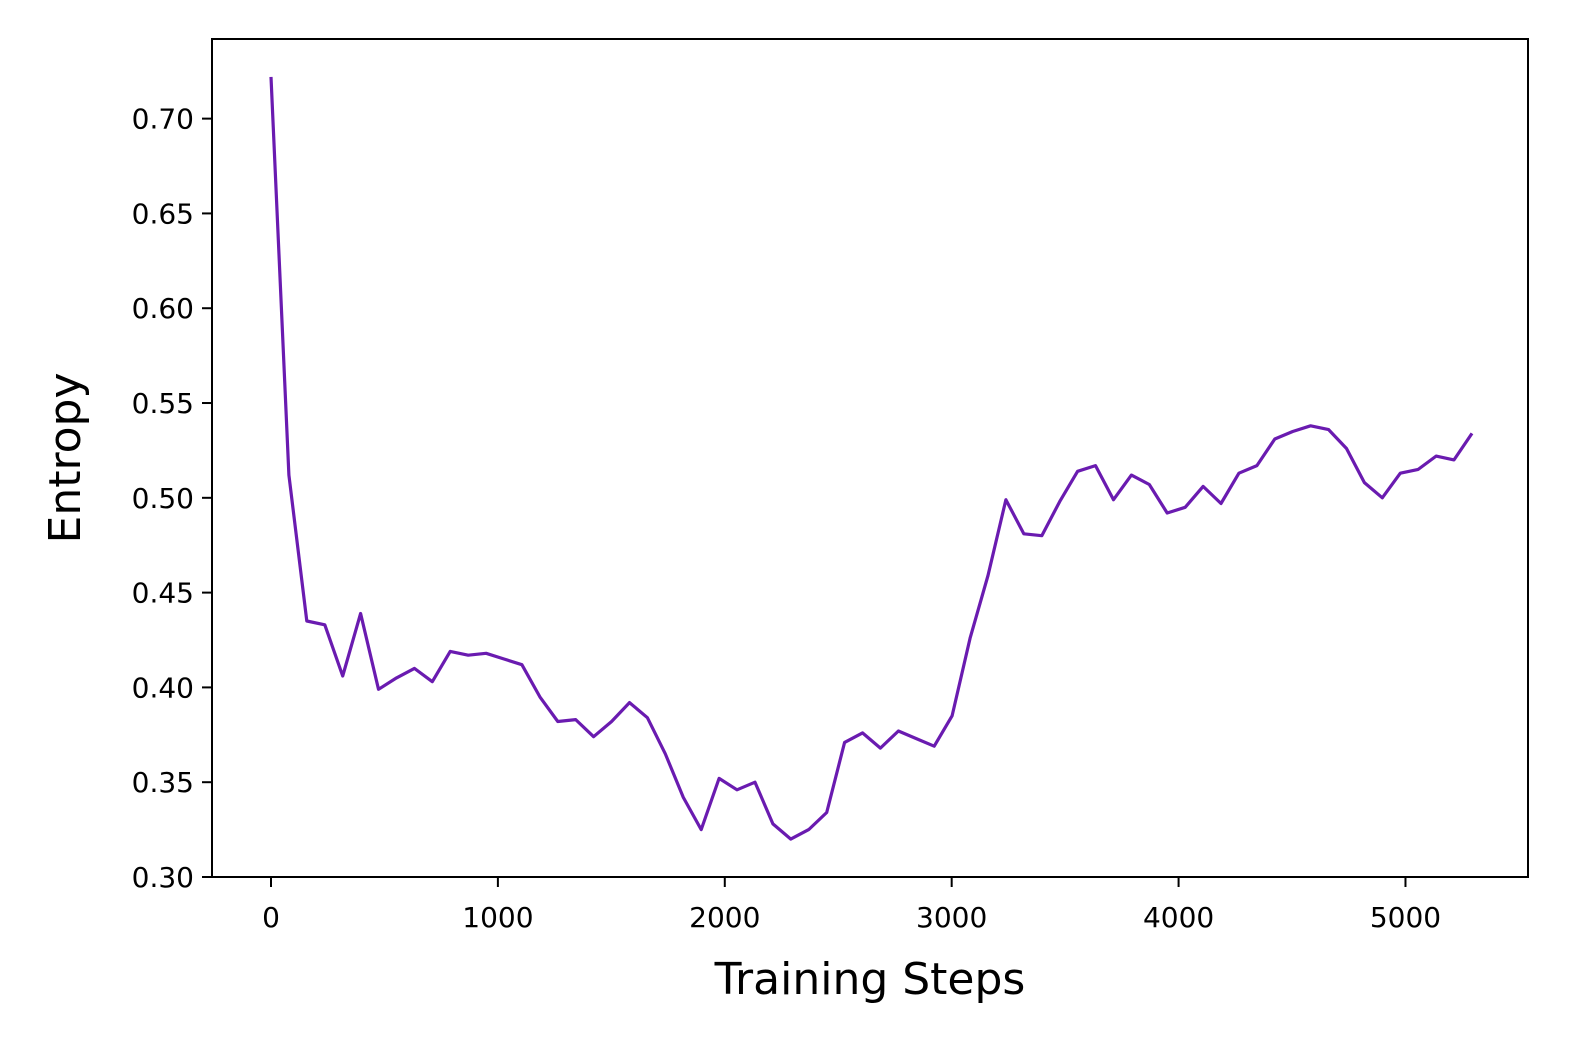  What do you see at coordinates (163, 782) in the screenshot?
I see `y-tick-label: 0.35` at bounding box center [163, 782].